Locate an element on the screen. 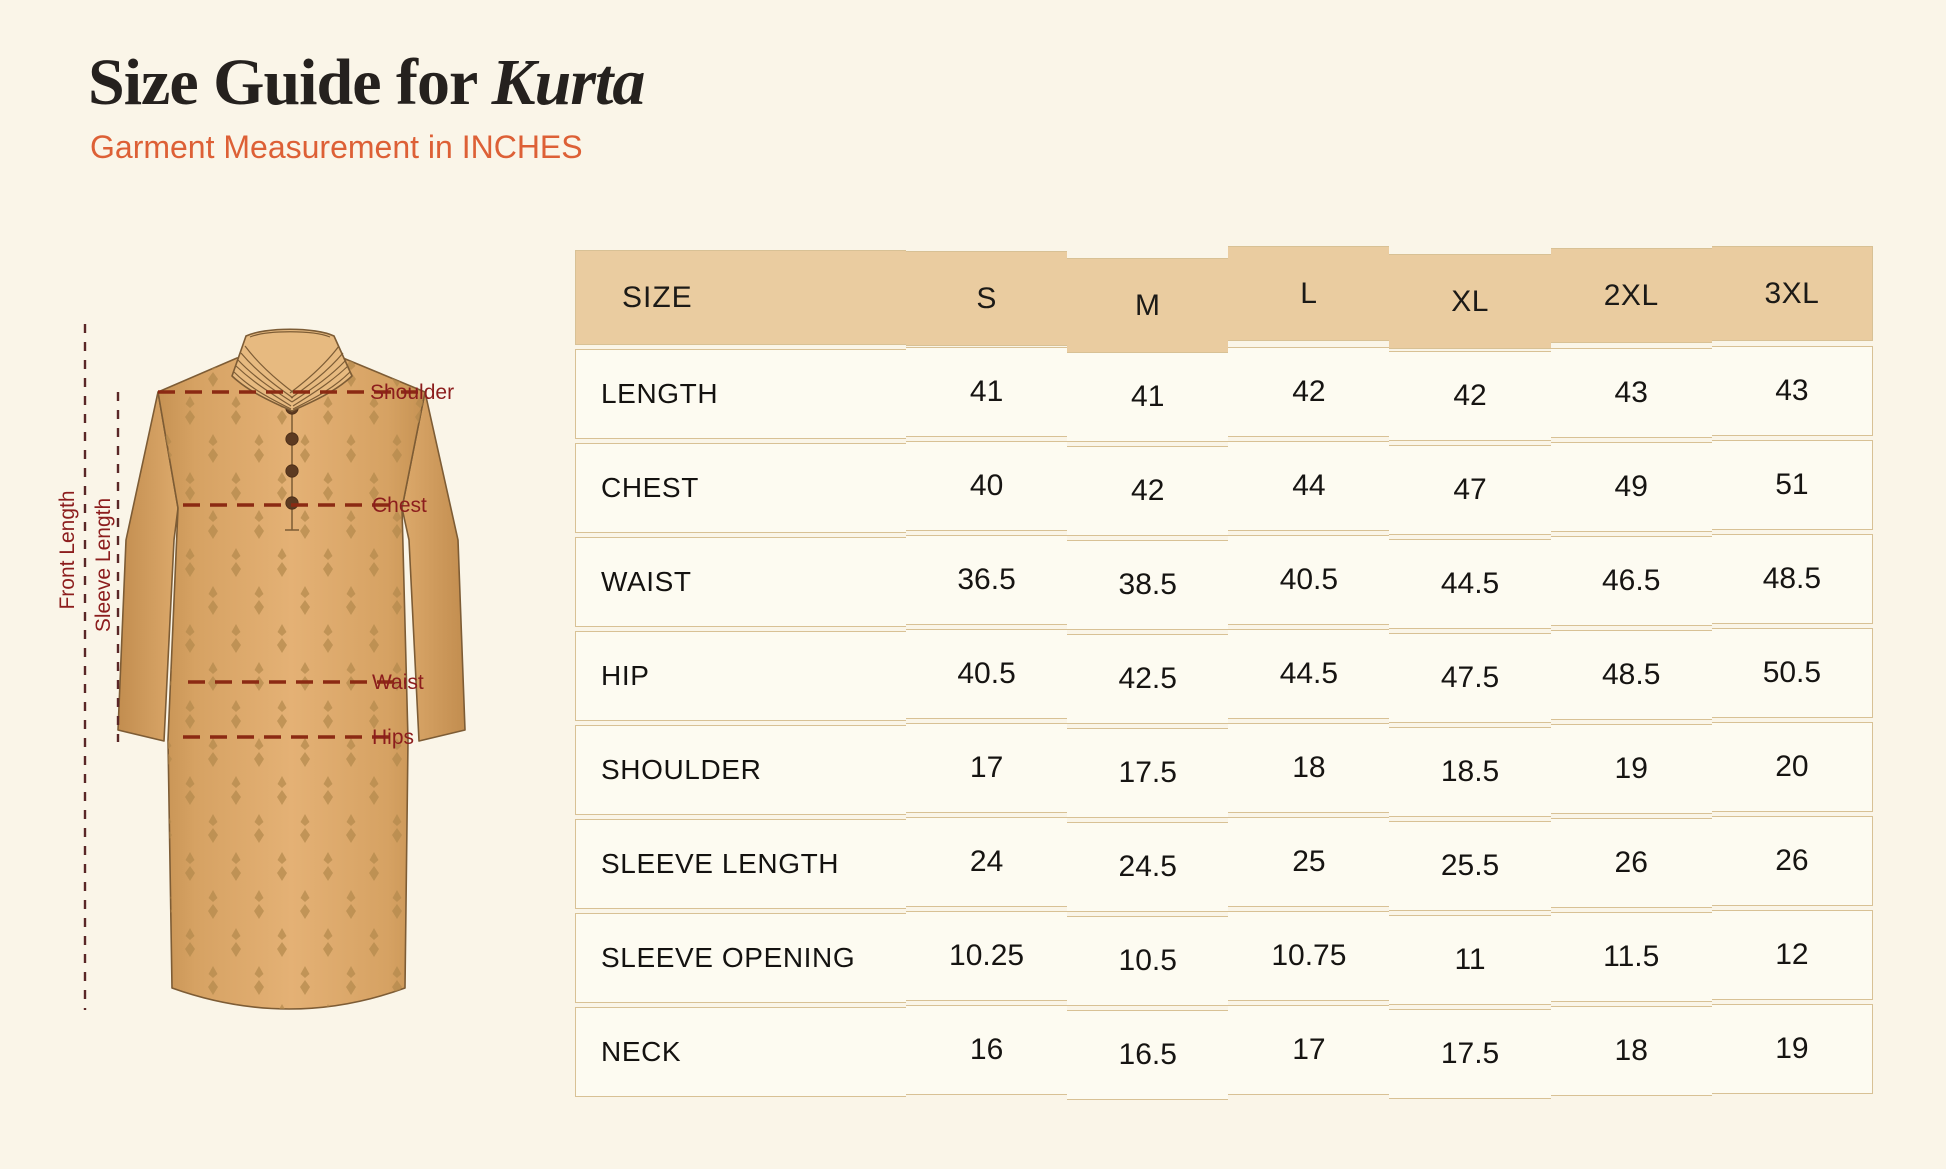  row-label: HIP is located at coordinates (740, 676).